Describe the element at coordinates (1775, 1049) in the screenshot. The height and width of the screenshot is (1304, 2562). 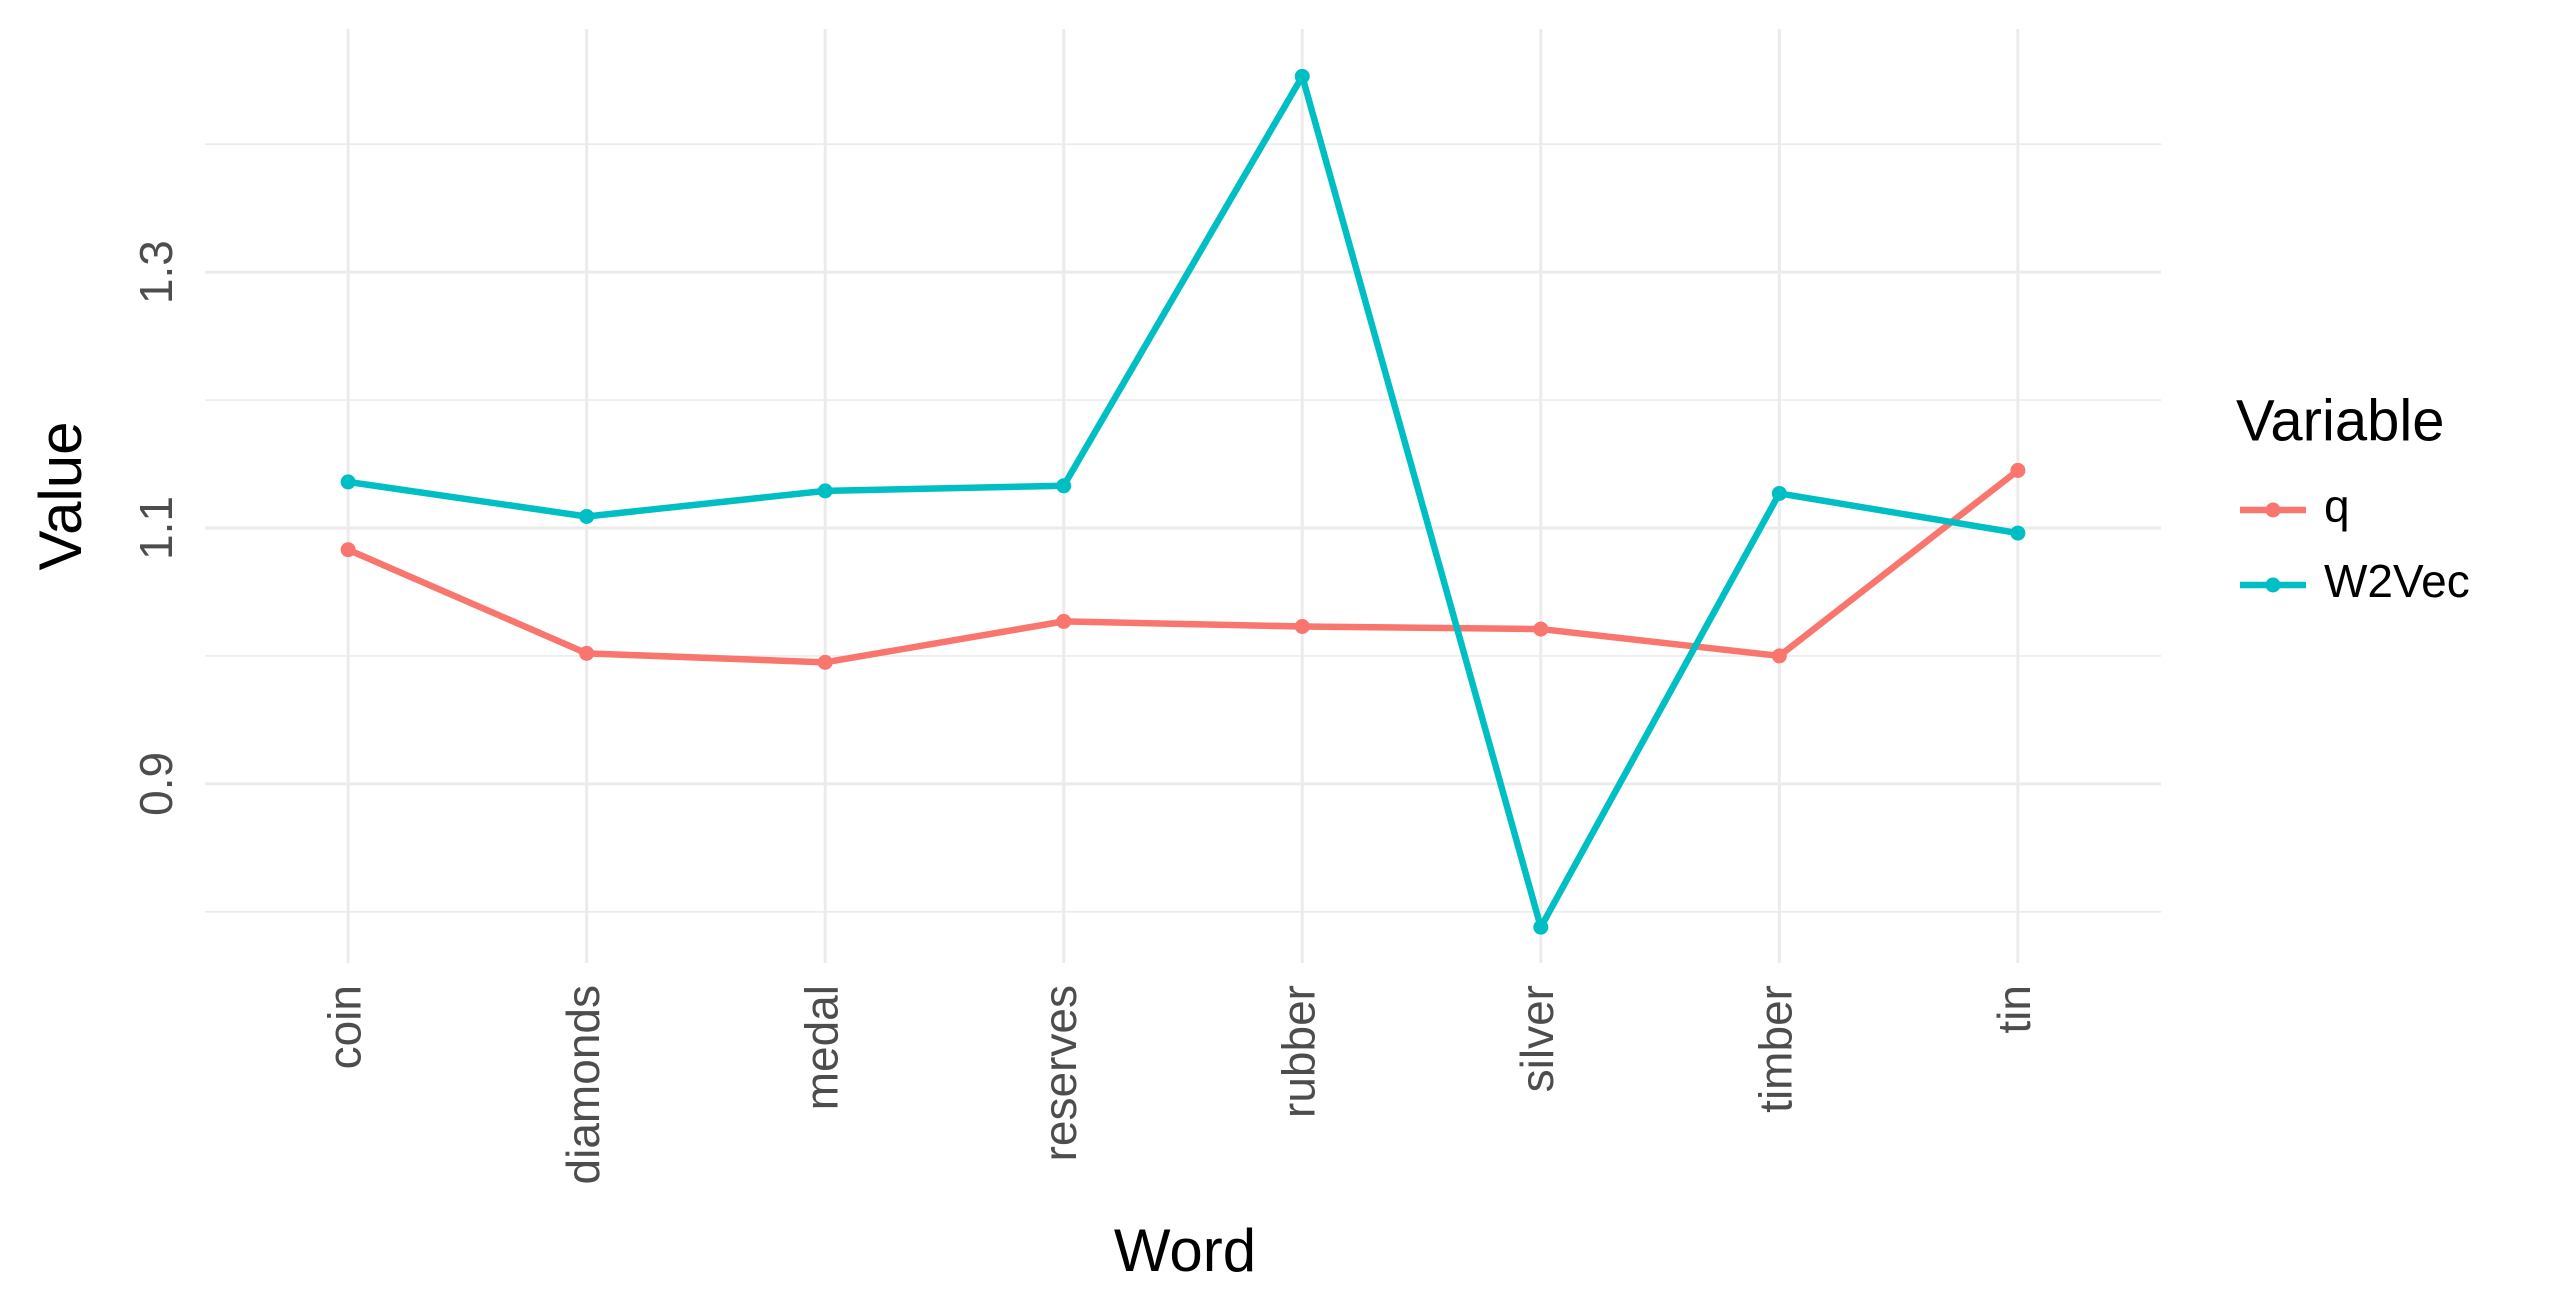
I see `x-tick-label: timber` at that location.